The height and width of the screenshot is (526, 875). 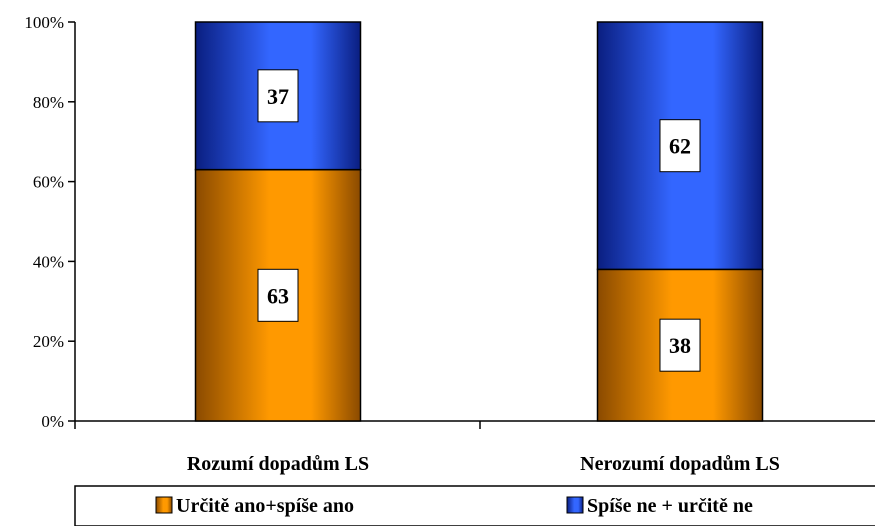 I want to click on y-tick-label: 100%, so click(x=44, y=22).